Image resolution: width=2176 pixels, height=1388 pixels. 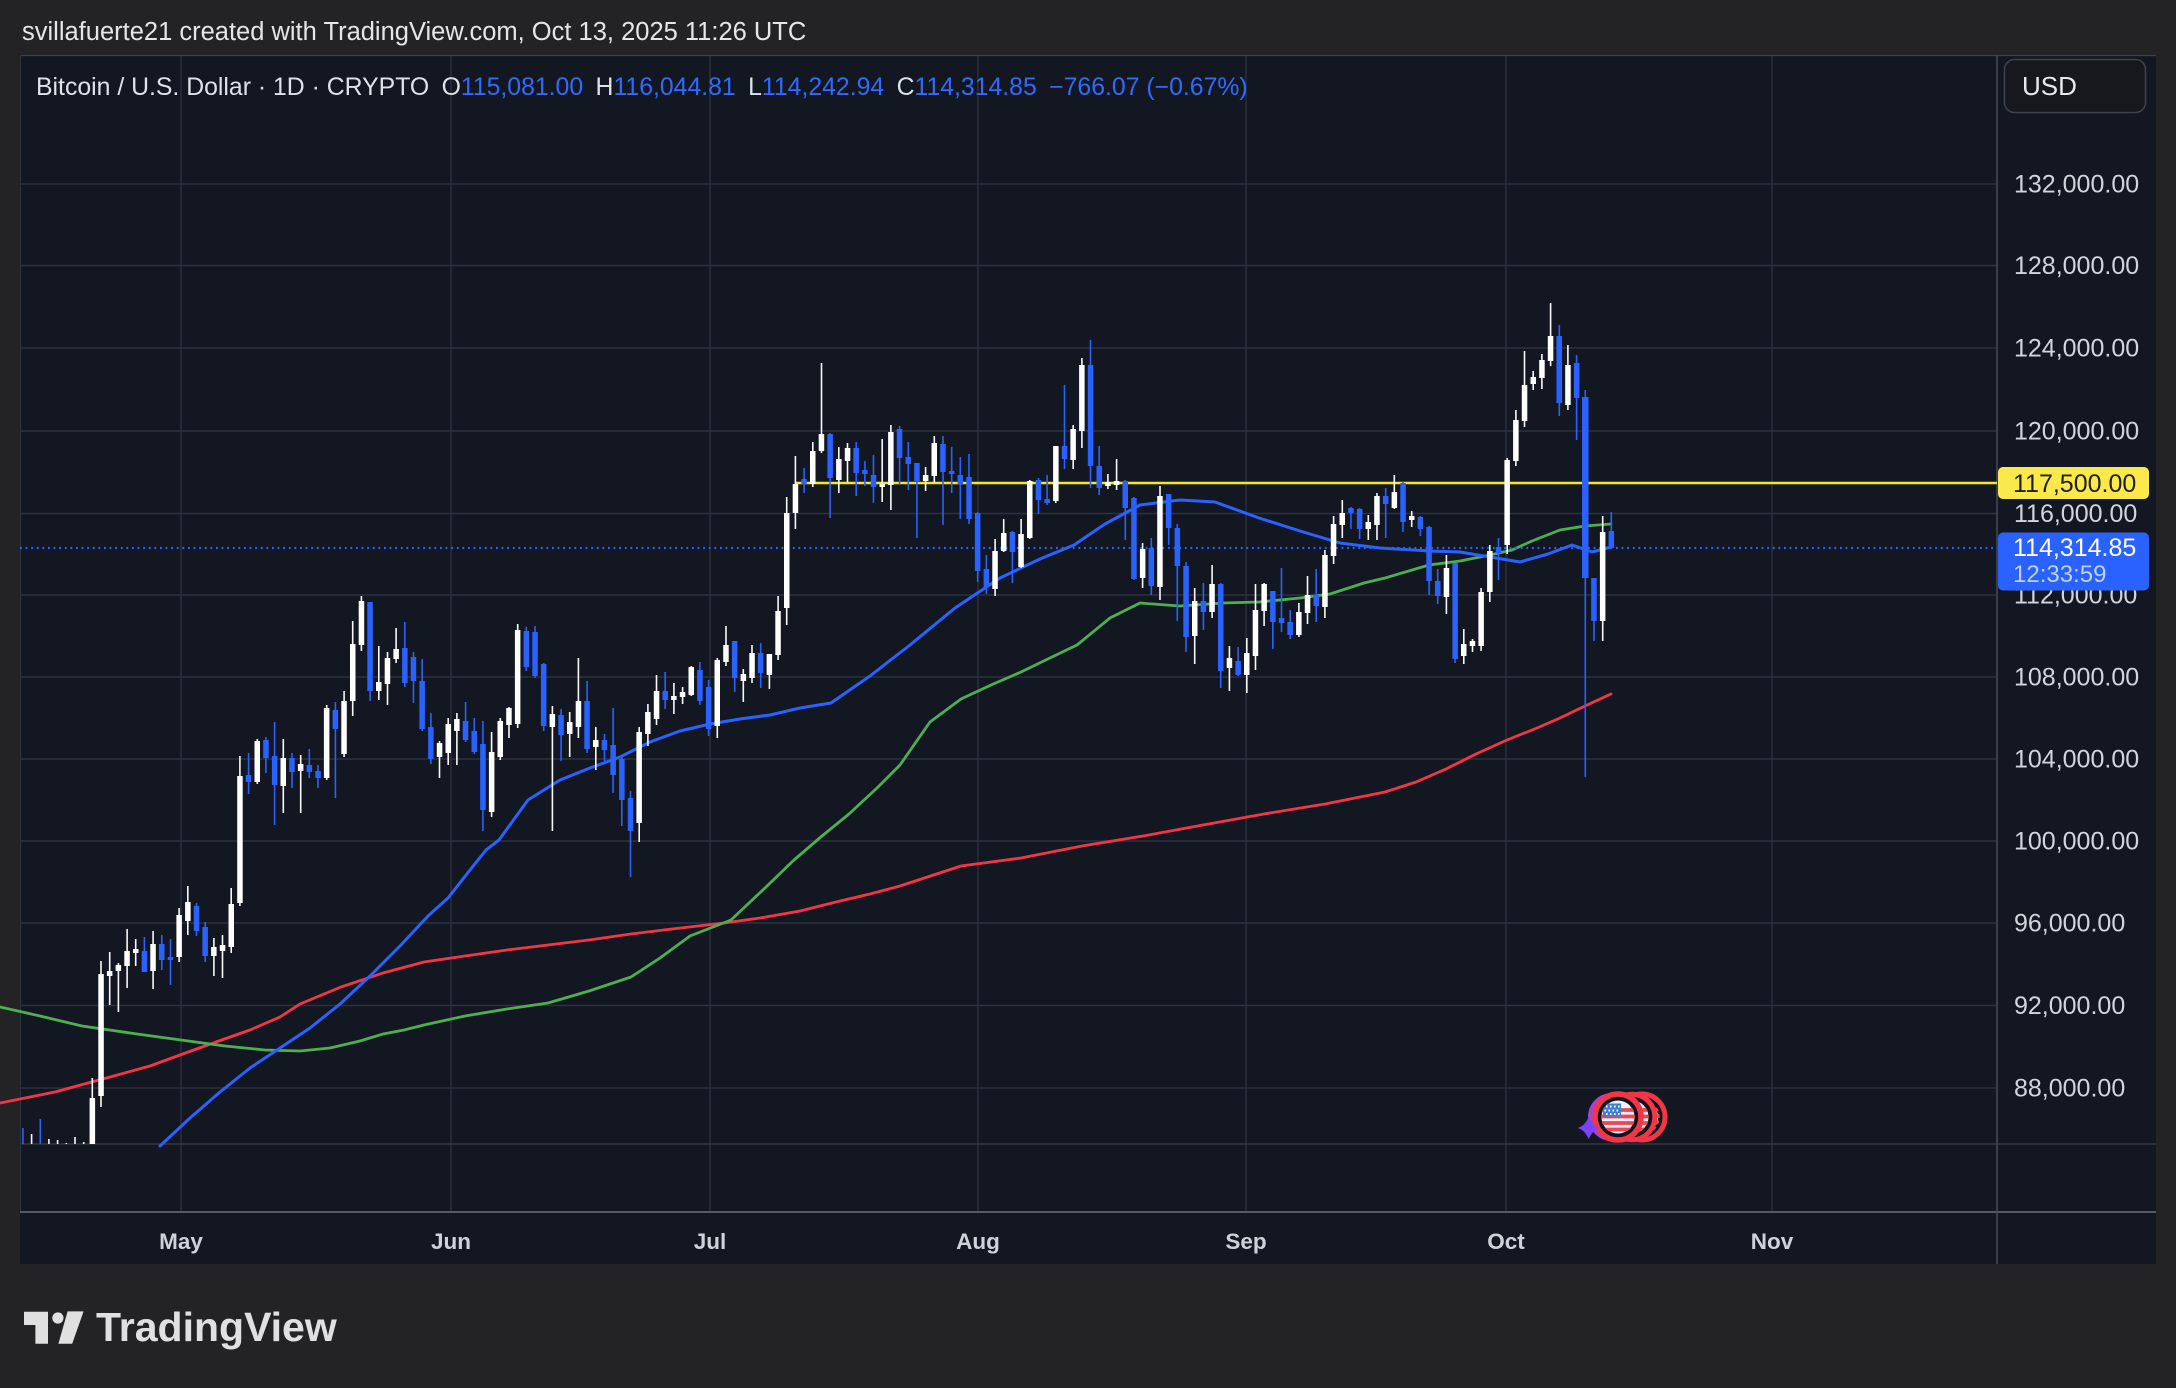 What do you see at coordinates (2076, 678) in the screenshot?
I see `svg-text: 108,000.00` at bounding box center [2076, 678].